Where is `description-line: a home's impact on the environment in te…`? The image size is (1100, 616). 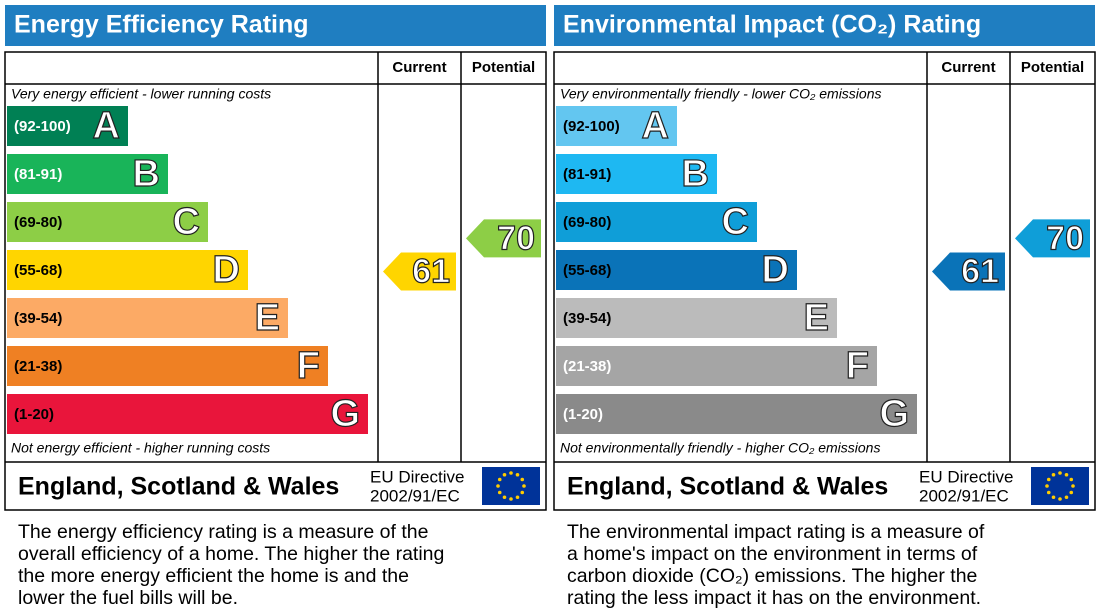 description-line: a home's impact on the environment in te… is located at coordinates (772, 554).